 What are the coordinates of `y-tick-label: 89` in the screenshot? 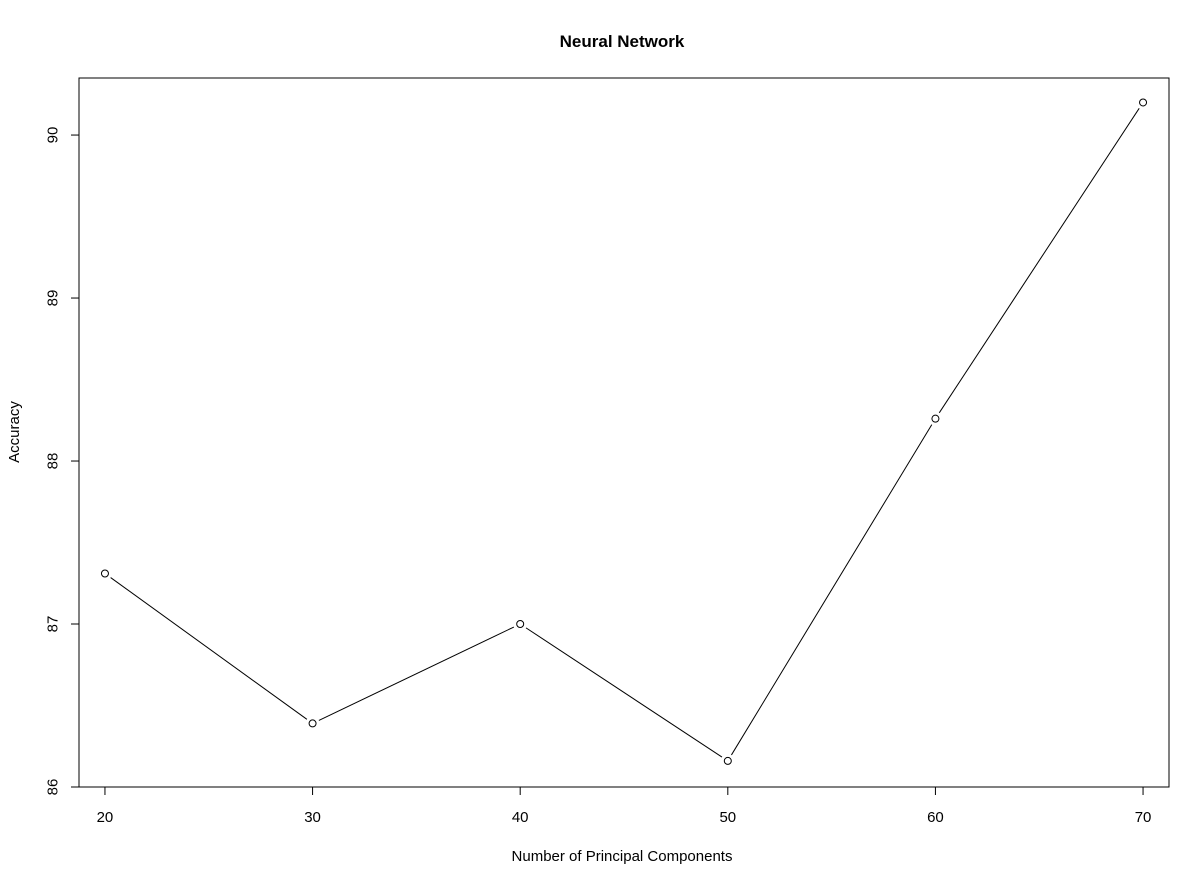 It's located at (53, 298).